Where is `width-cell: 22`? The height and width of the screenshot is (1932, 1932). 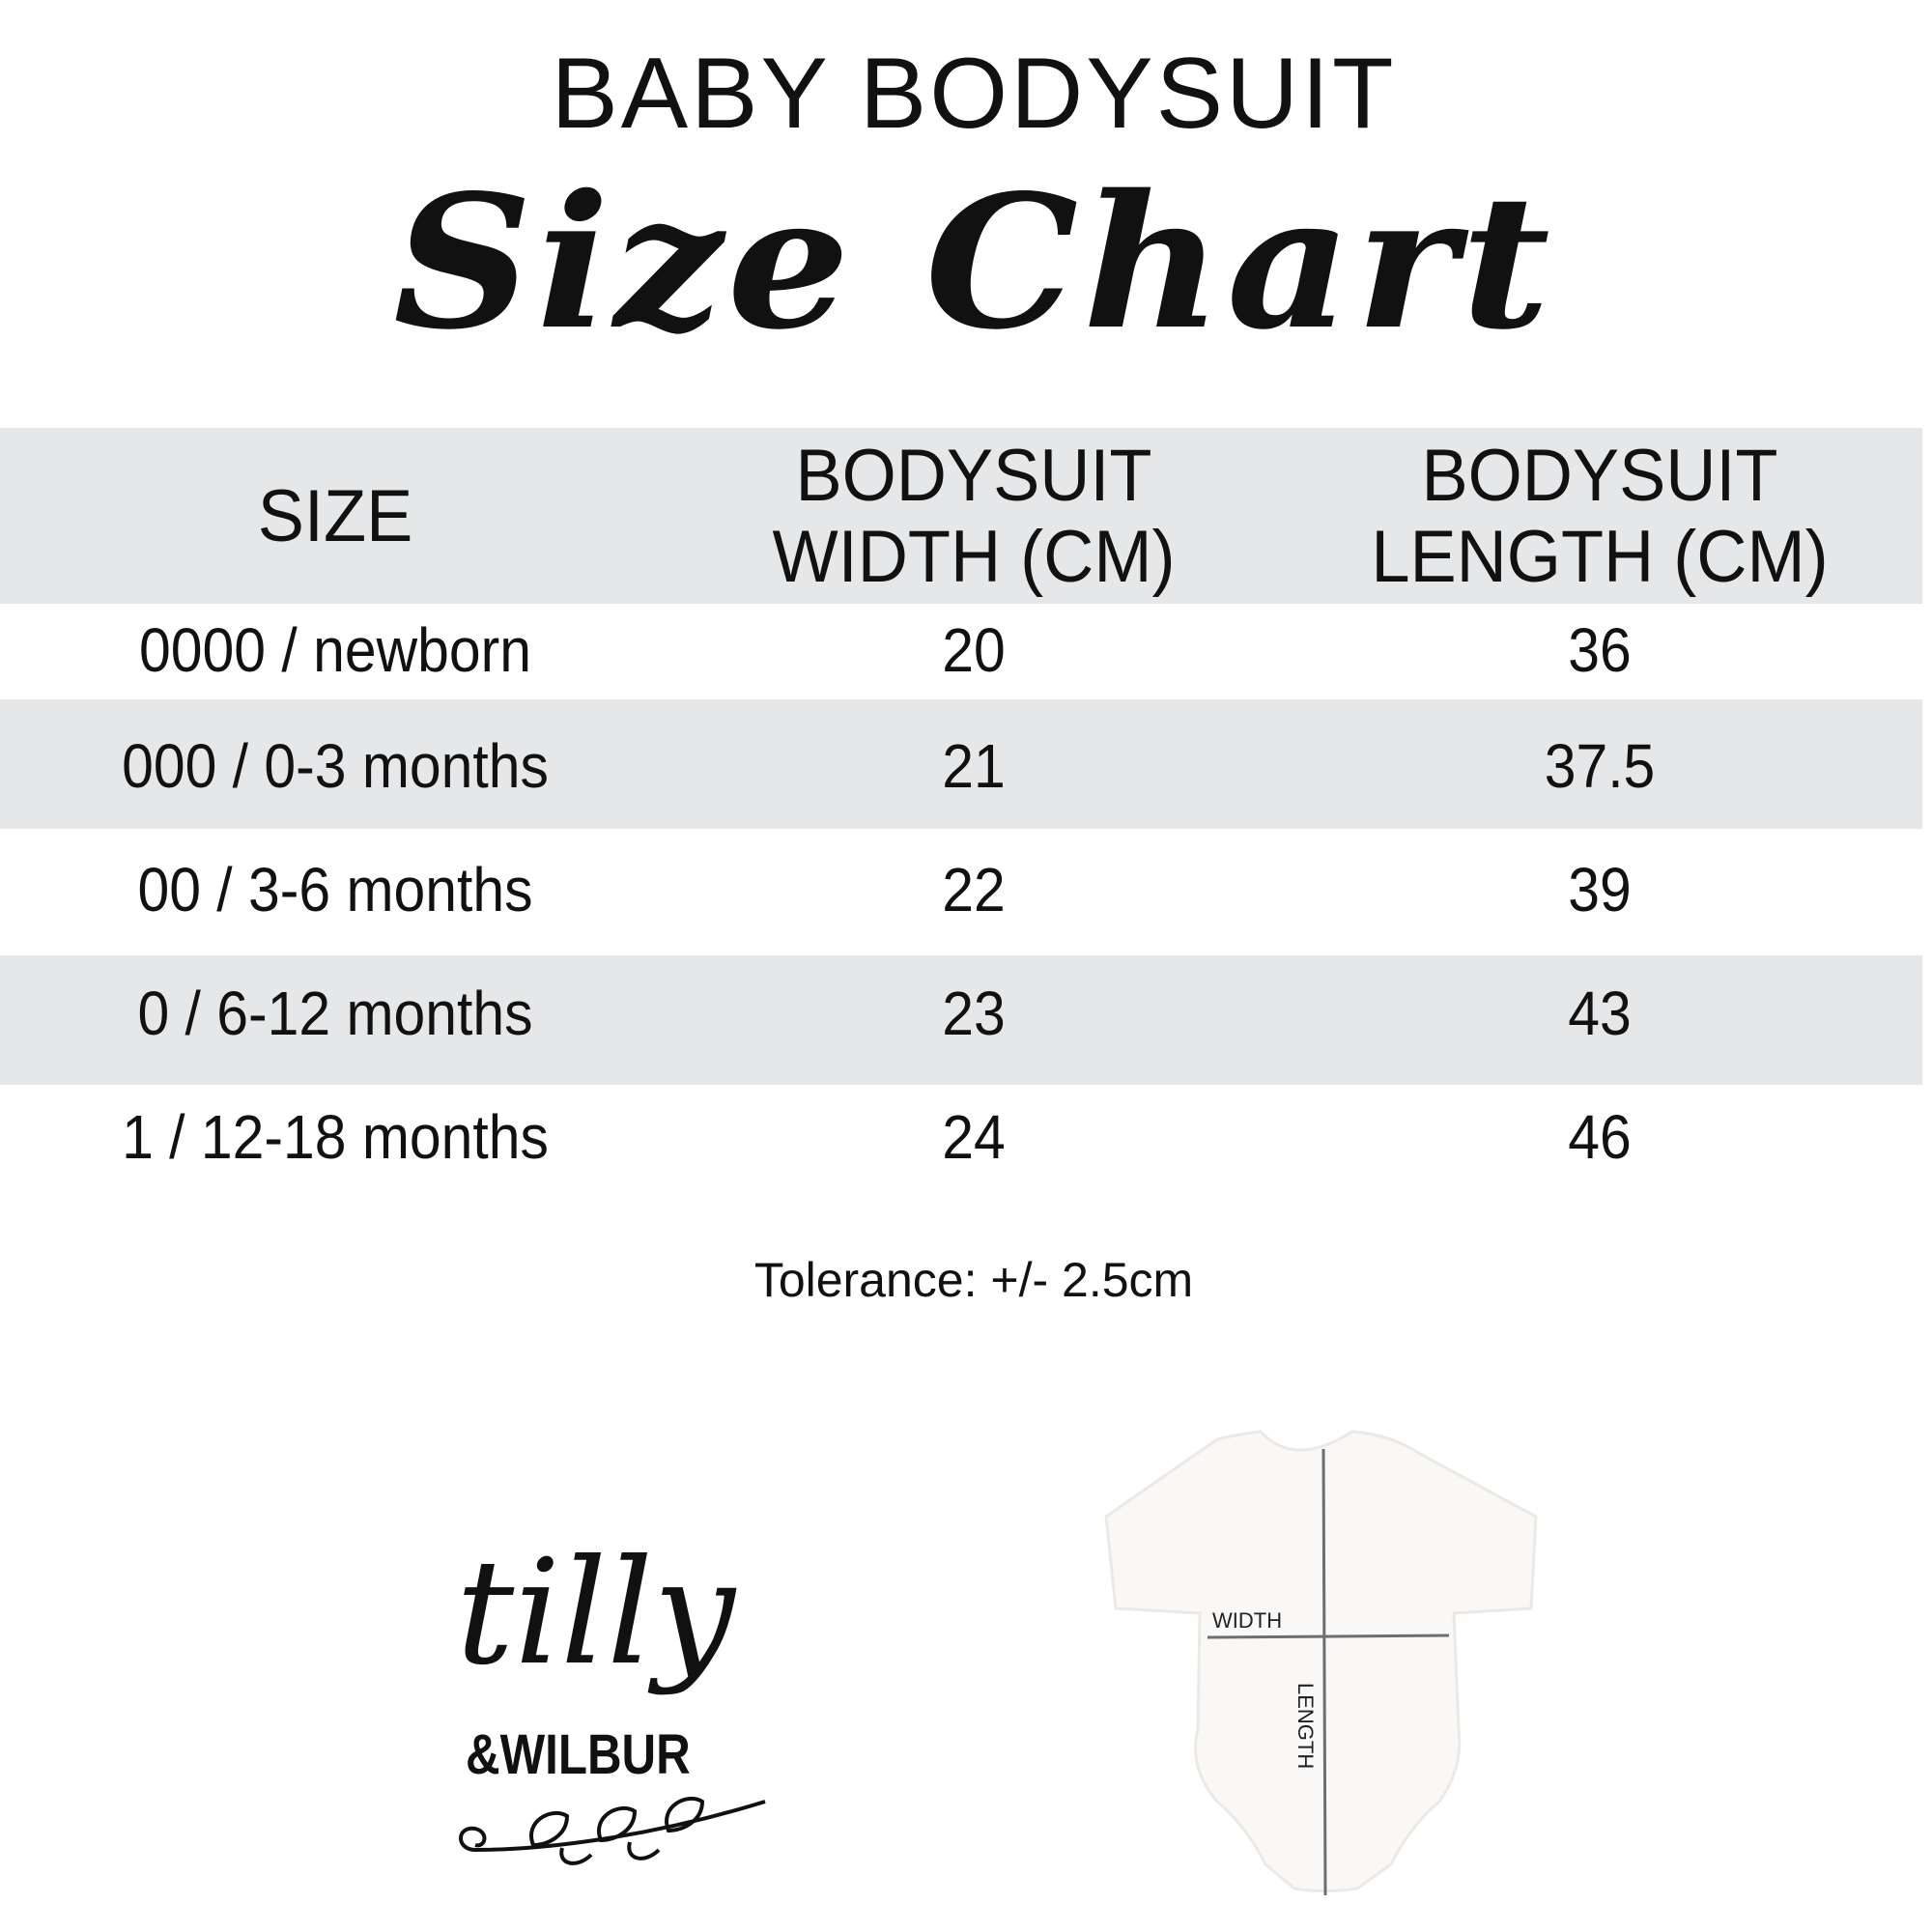 width-cell: 22 is located at coordinates (974, 889).